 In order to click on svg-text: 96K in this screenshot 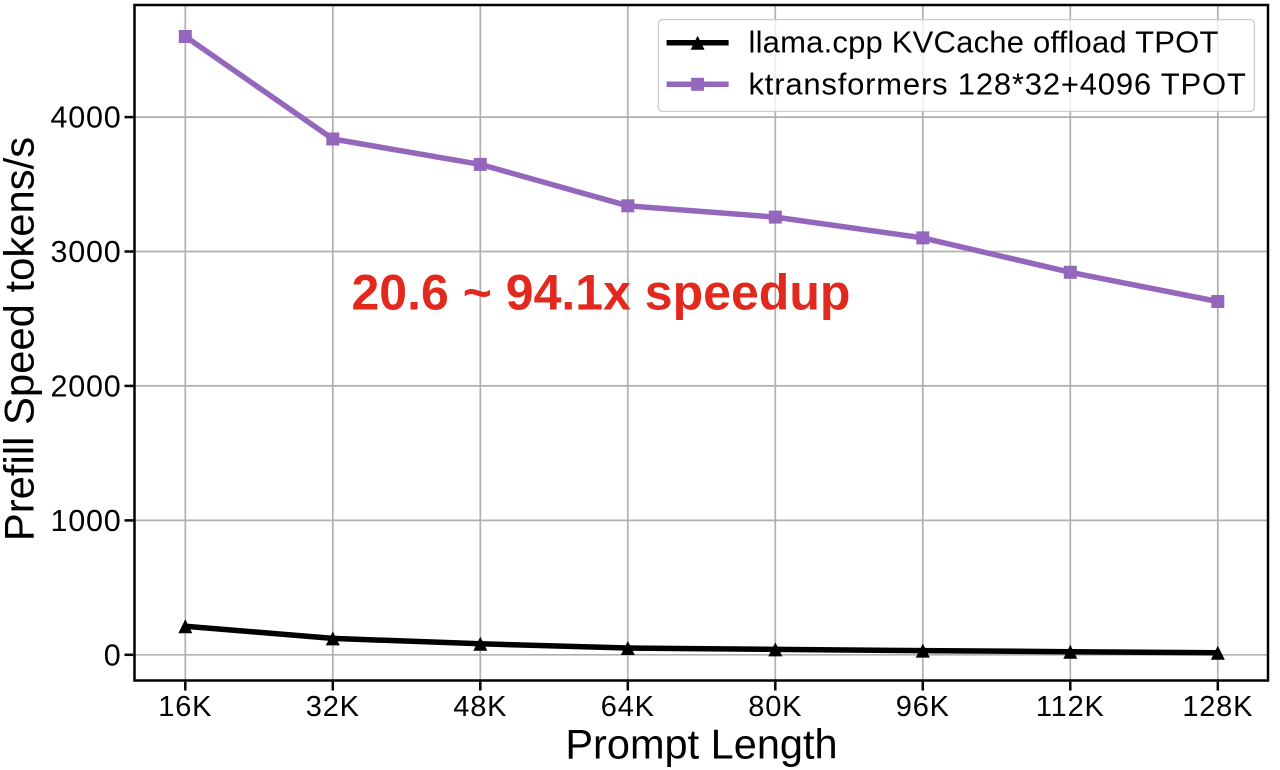, I will do `click(923, 707)`.